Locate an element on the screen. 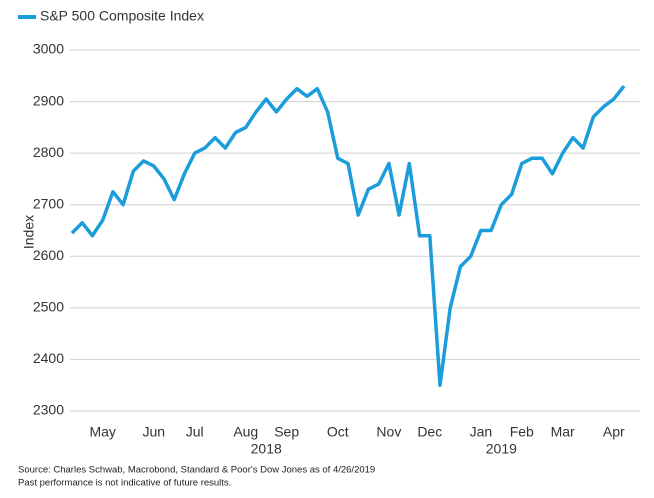 This screenshot has width=654, height=498. x-tick-label: Jan is located at coordinates (481, 432).